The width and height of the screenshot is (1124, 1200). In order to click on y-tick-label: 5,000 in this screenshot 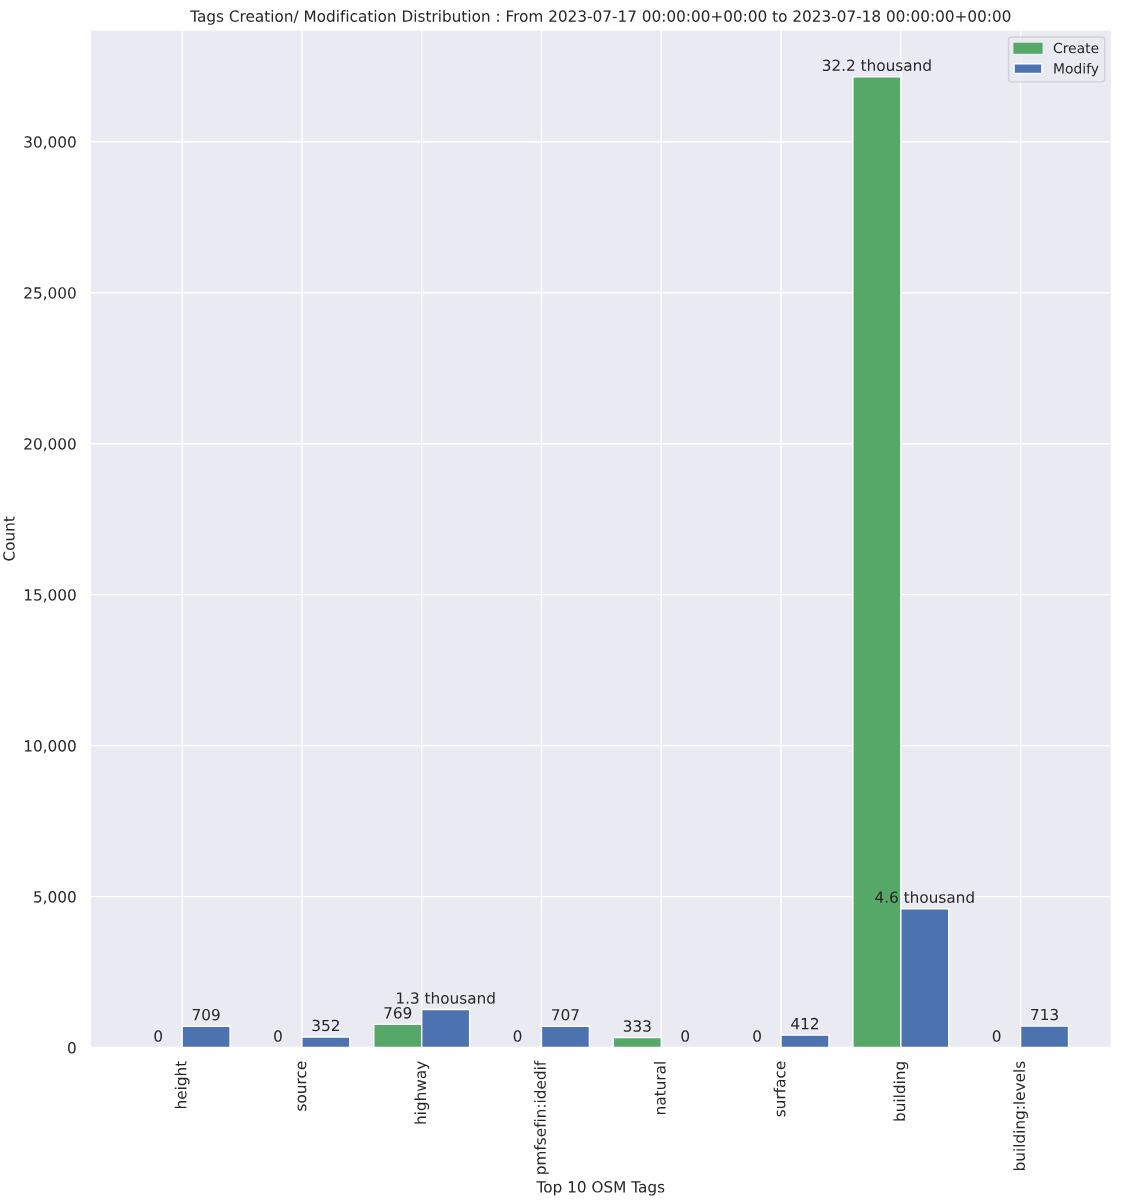, I will do `click(55, 898)`.